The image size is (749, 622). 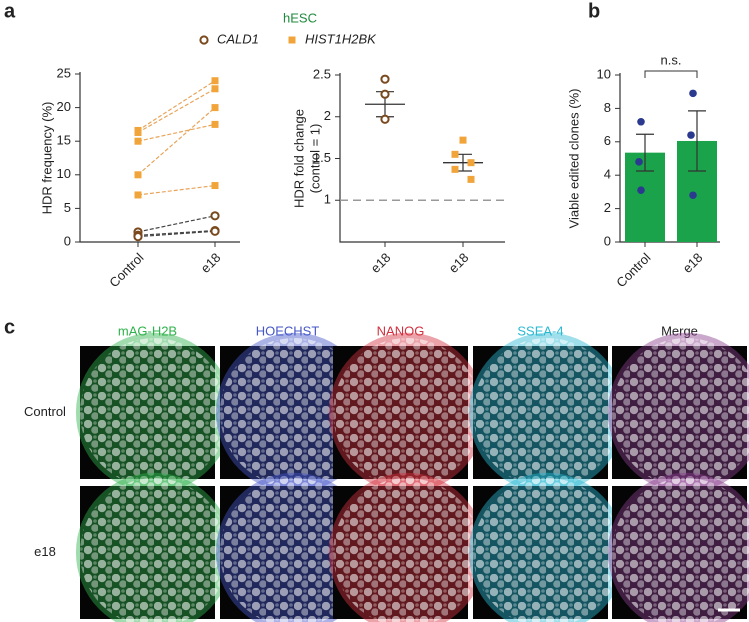 I want to click on legend-label: CALD1, so click(x=238, y=38).